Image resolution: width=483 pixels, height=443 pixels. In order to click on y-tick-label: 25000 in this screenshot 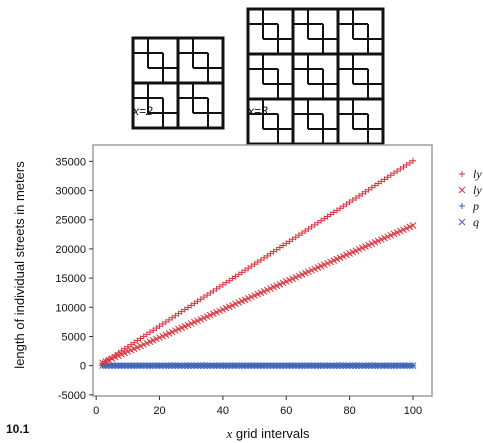, I will do `click(70, 221)`.